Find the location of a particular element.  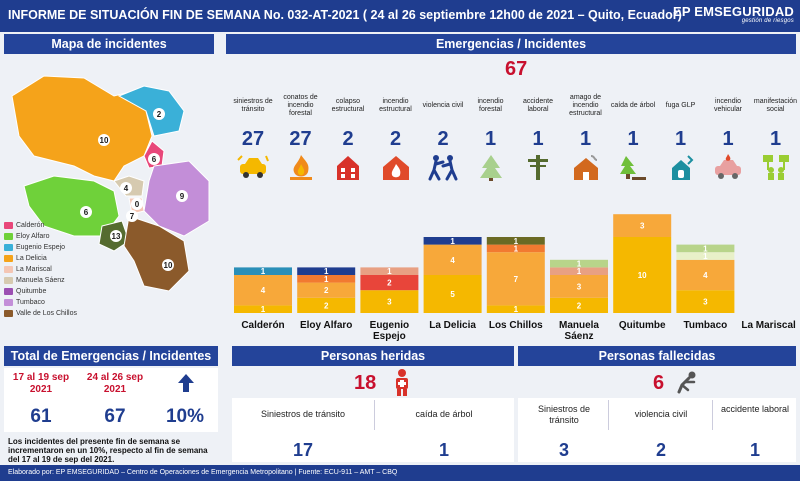

brand-name: EP EMSEGURIDAD is located at coordinates (733, 11).